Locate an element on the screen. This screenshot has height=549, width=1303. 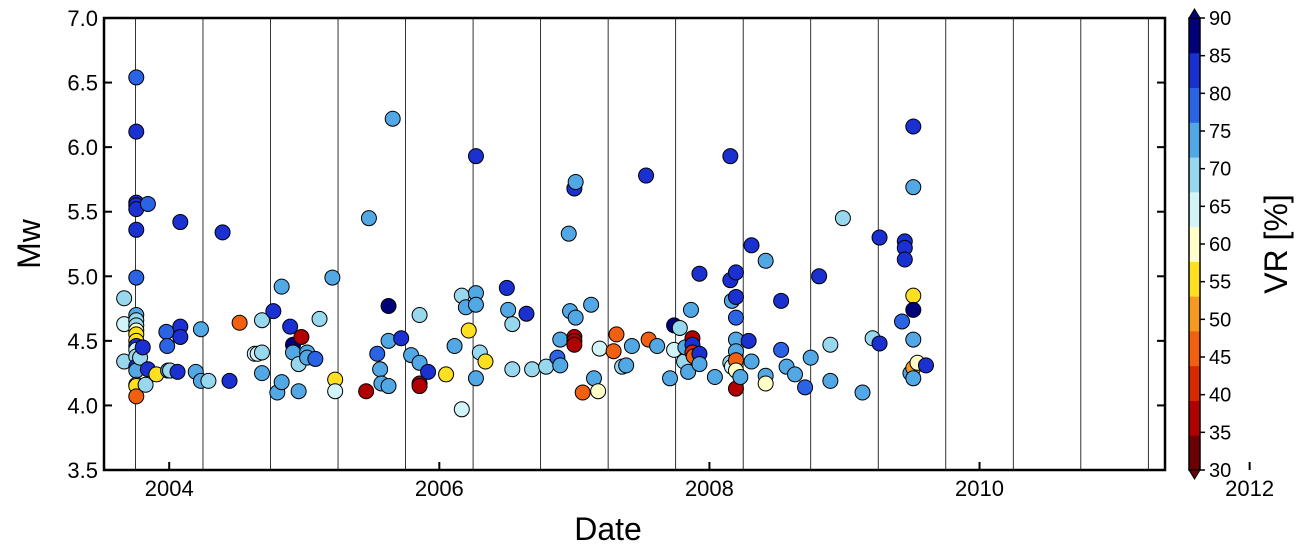
x-axis-title: Date is located at coordinates (608, 529).